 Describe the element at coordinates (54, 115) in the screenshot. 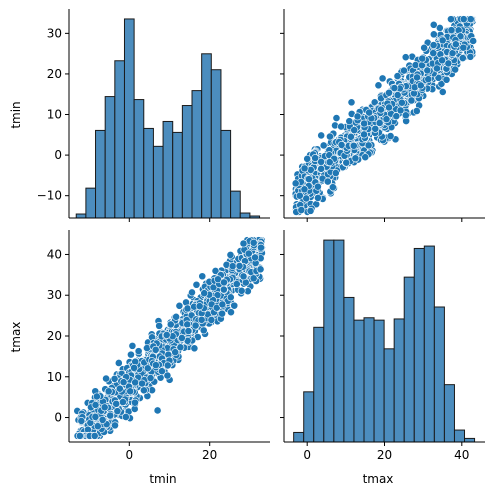

I see `tmin-hist-y-tick-label: 10` at that location.